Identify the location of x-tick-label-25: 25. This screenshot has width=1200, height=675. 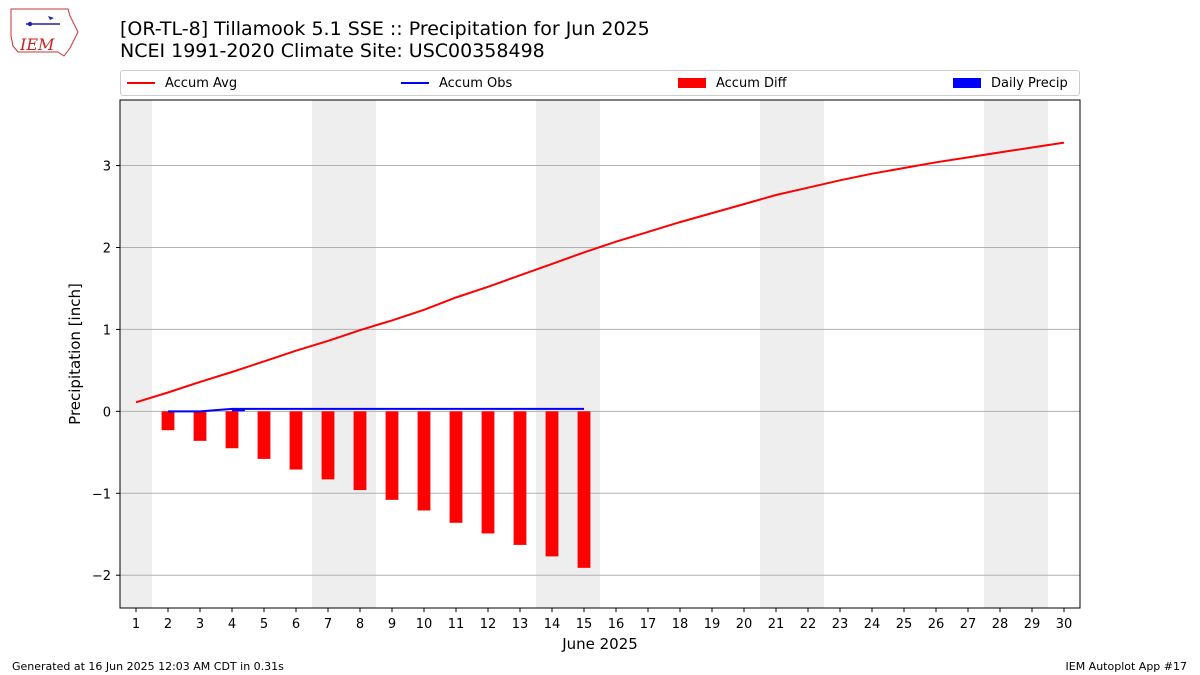
(904, 624).